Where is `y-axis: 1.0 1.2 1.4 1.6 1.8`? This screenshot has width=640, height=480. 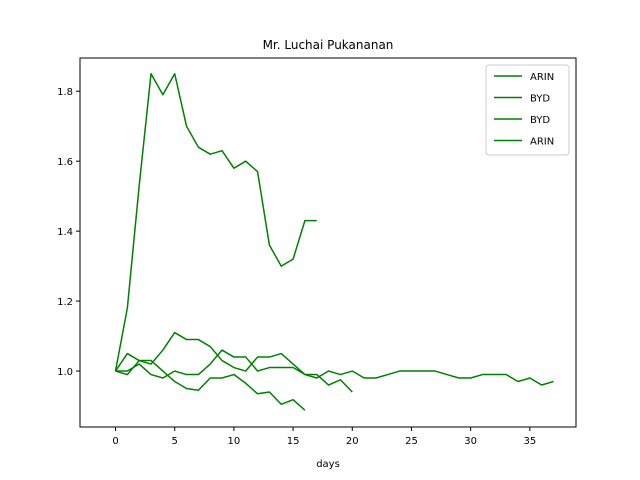
y-axis: 1.0 1.2 1.4 1.6 1.8 is located at coordinates (68, 232).